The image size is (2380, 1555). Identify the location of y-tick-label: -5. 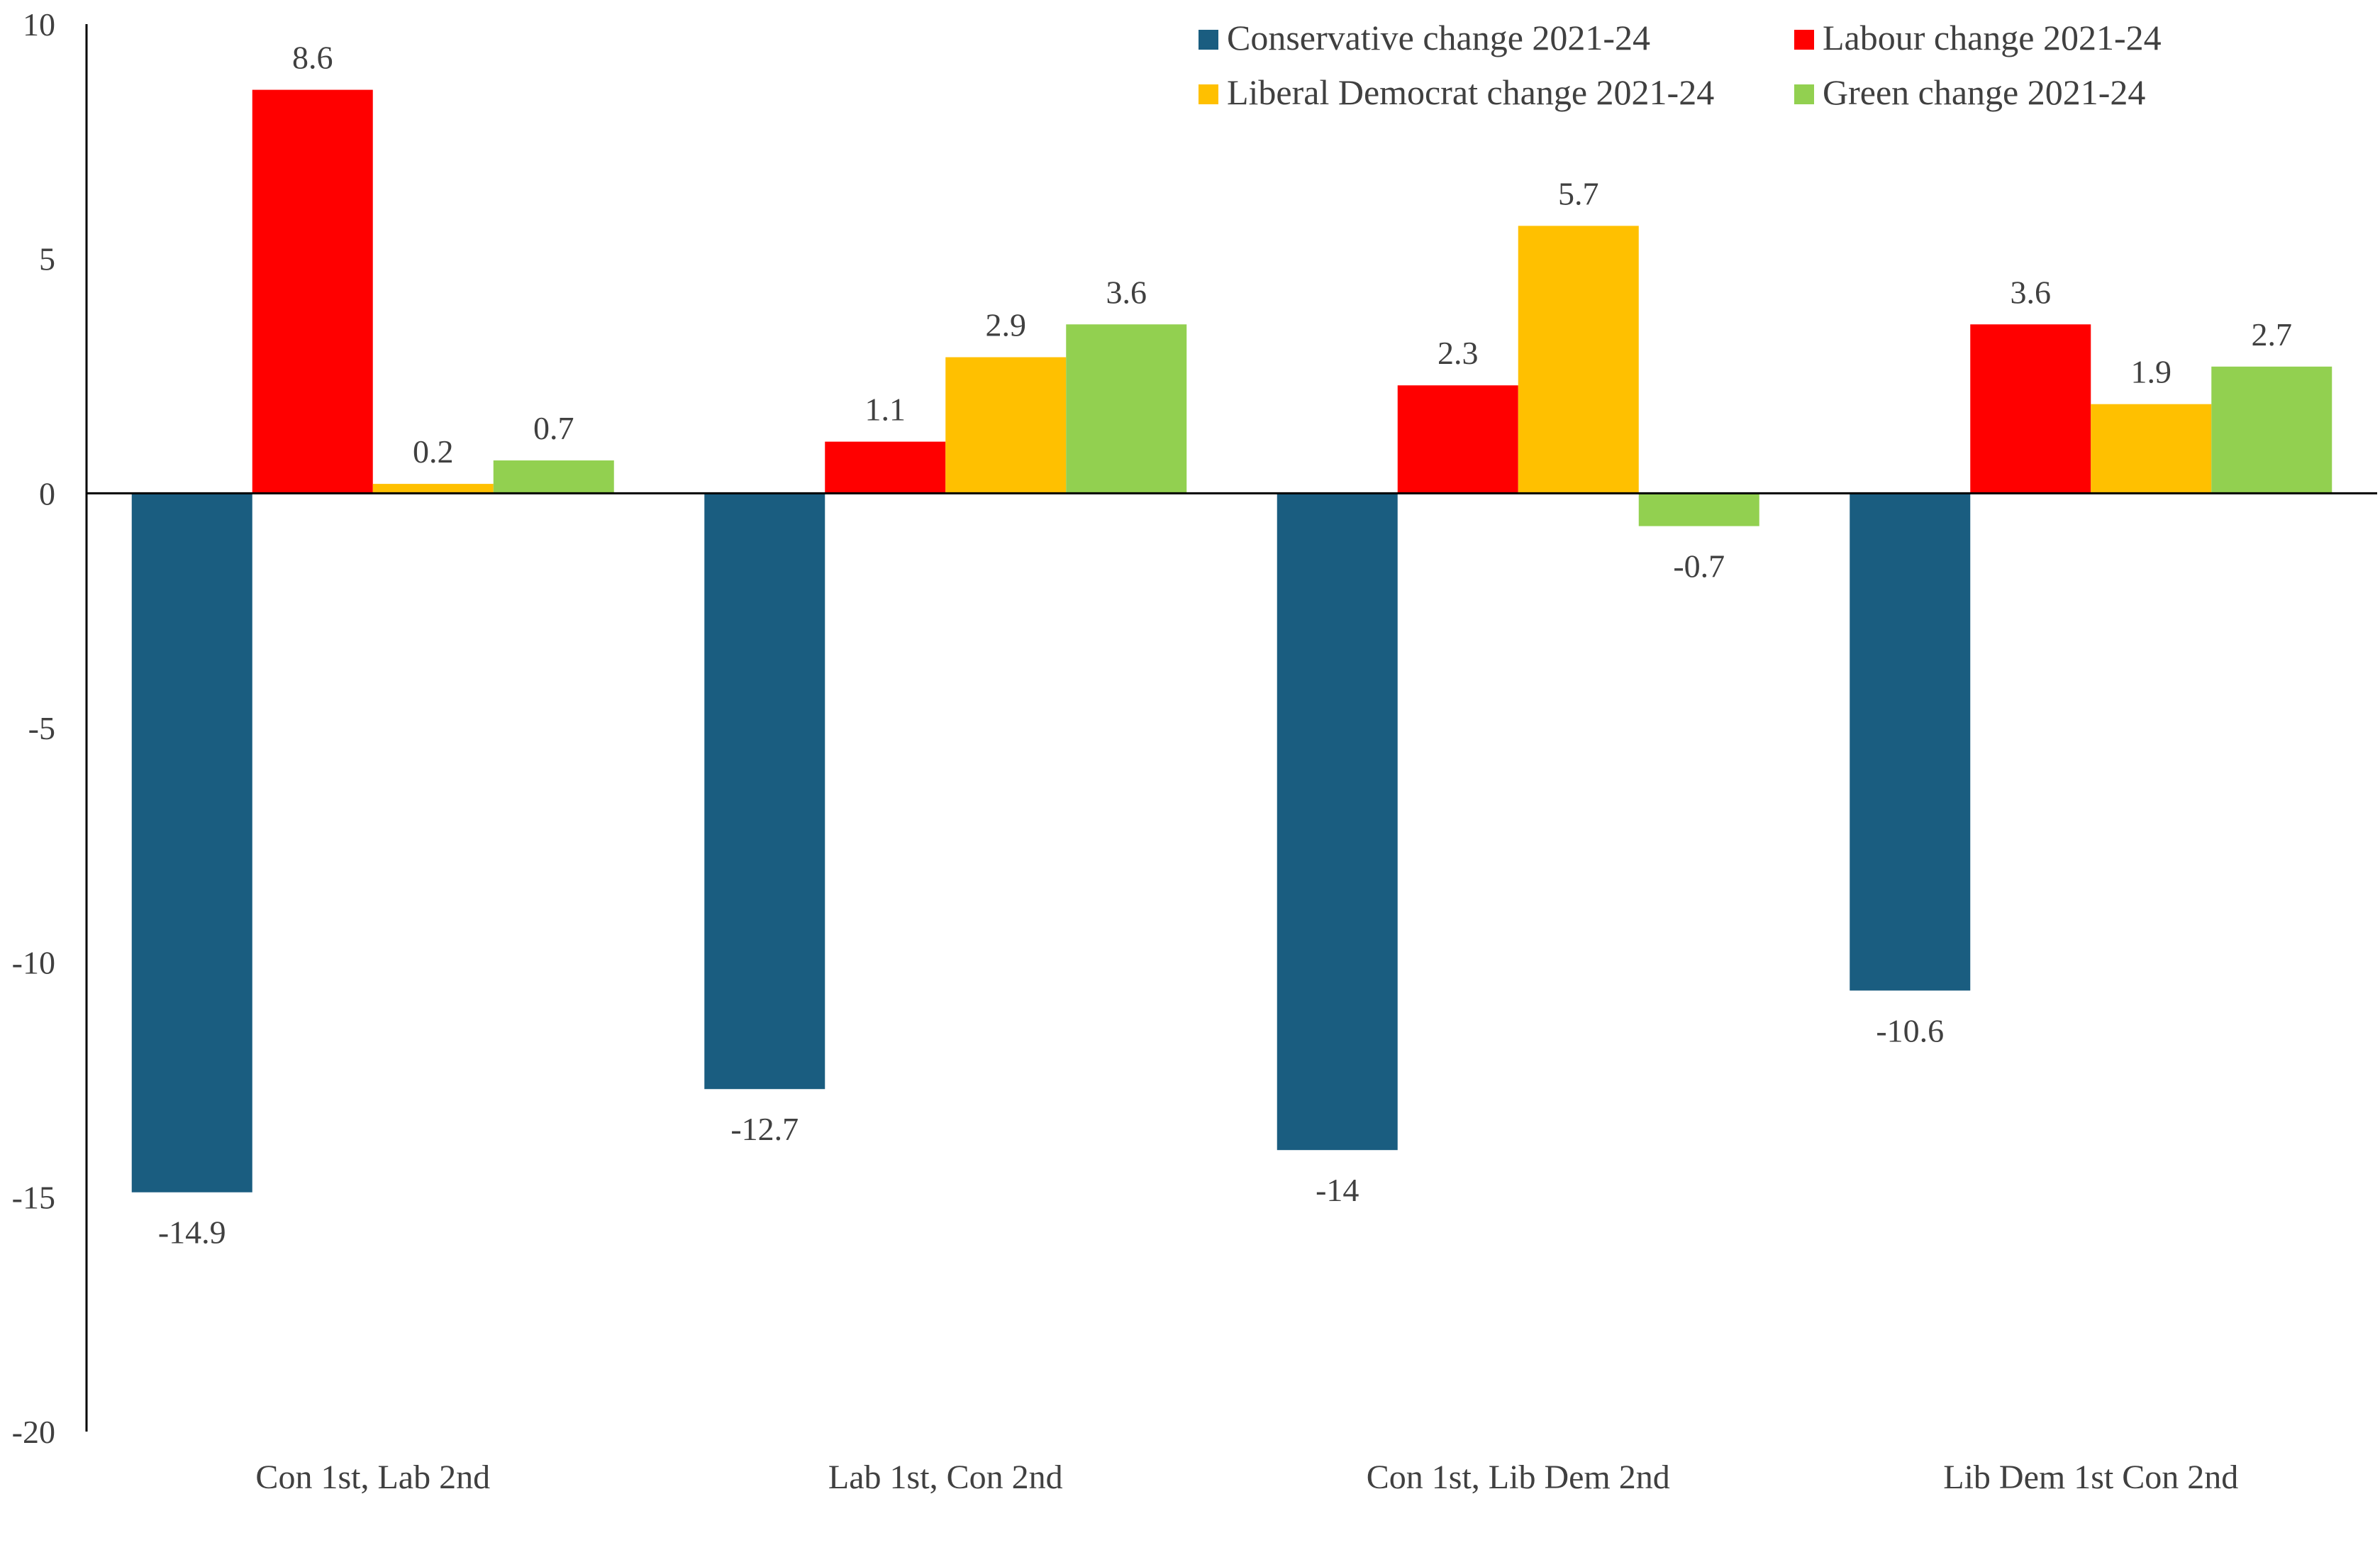
(41, 728).